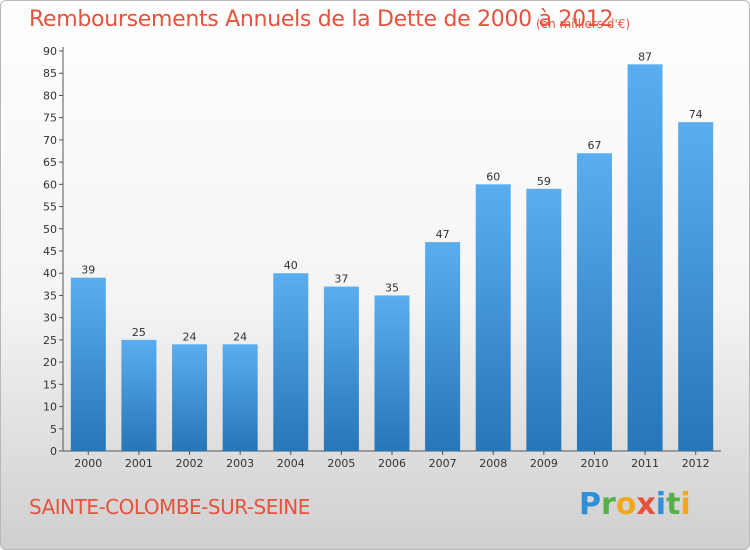 The height and width of the screenshot is (550, 750). Describe the element at coordinates (291, 265) in the screenshot. I see `bar-value-label: 40` at that location.